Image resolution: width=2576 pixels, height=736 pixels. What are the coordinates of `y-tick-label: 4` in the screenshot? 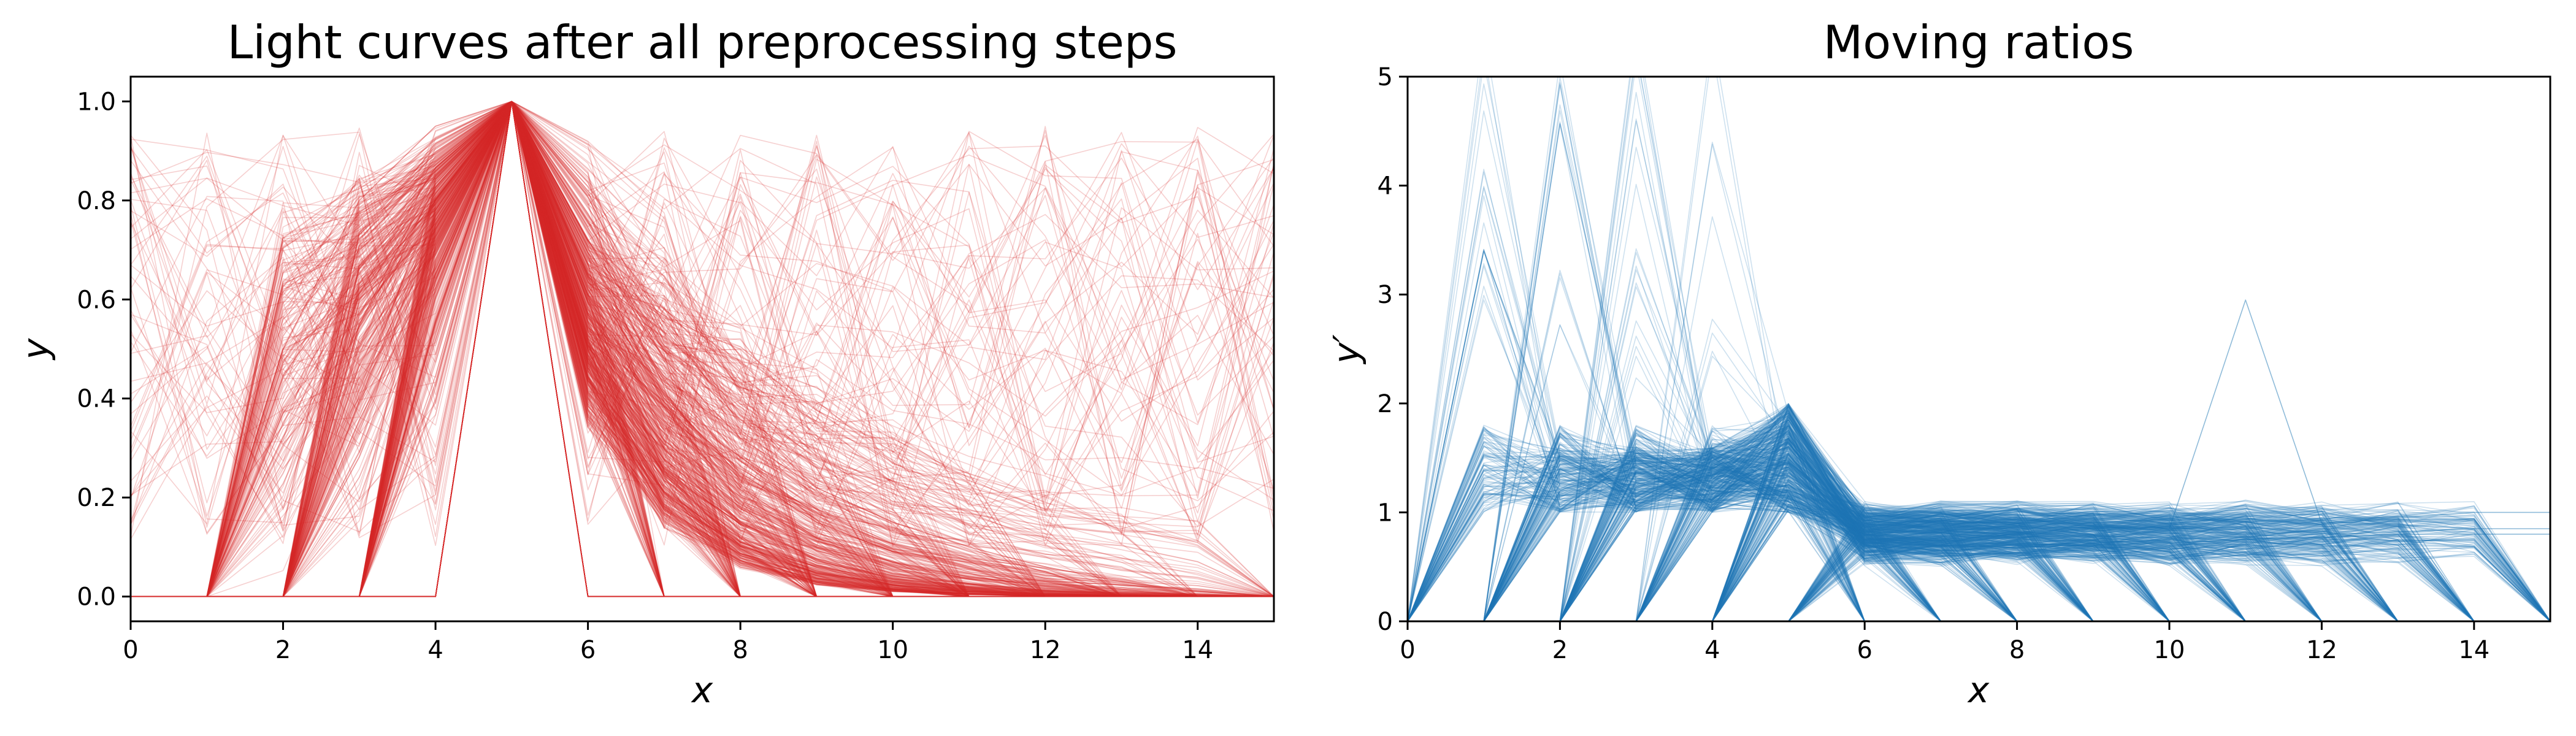 It's located at (1385, 186).